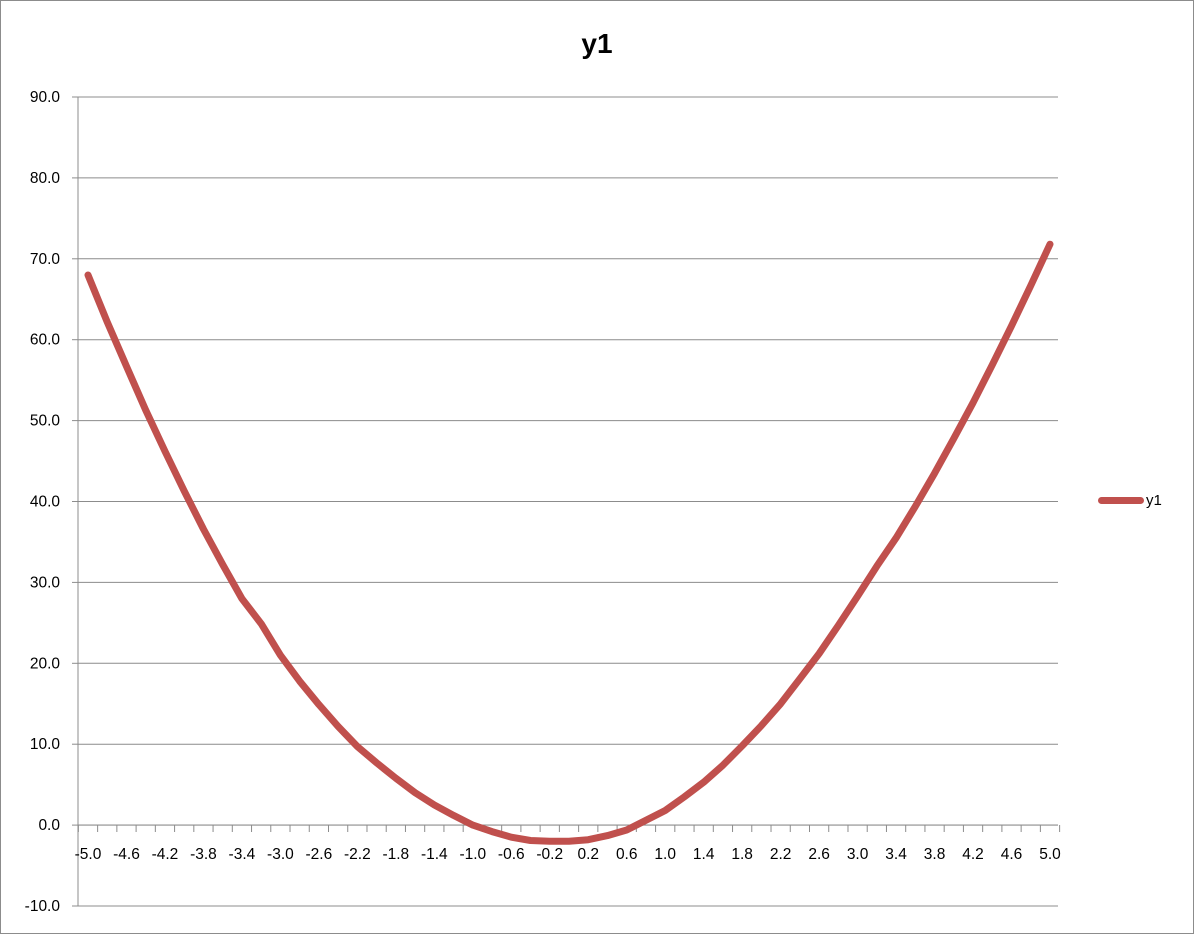 The image size is (1194, 934). Describe the element at coordinates (935, 854) in the screenshot. I see `x-tick-label: 3.8` at that location.